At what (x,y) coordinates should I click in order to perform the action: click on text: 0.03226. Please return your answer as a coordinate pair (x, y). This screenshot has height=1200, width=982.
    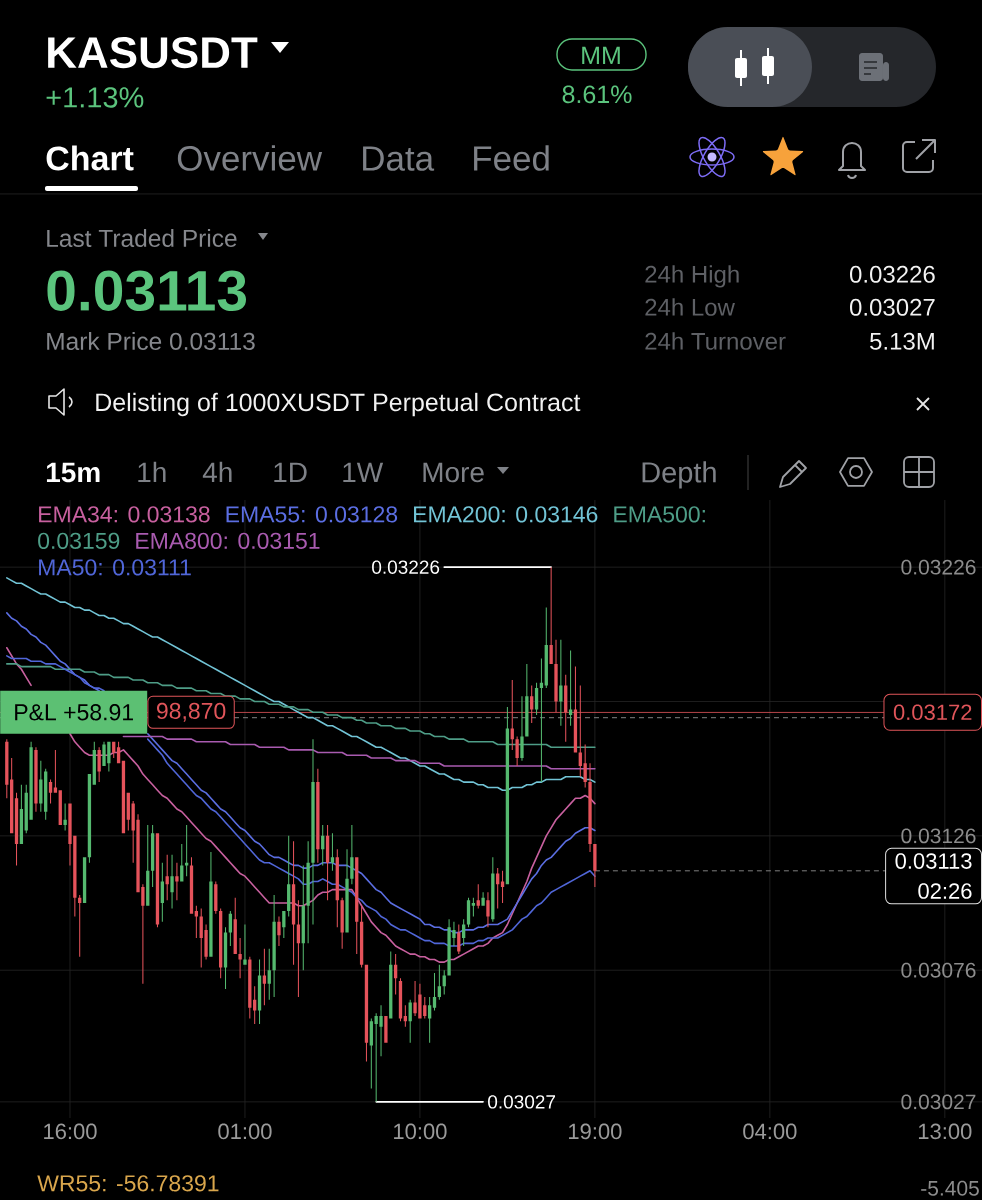
    Looking at the image, I should click on (892, 274).